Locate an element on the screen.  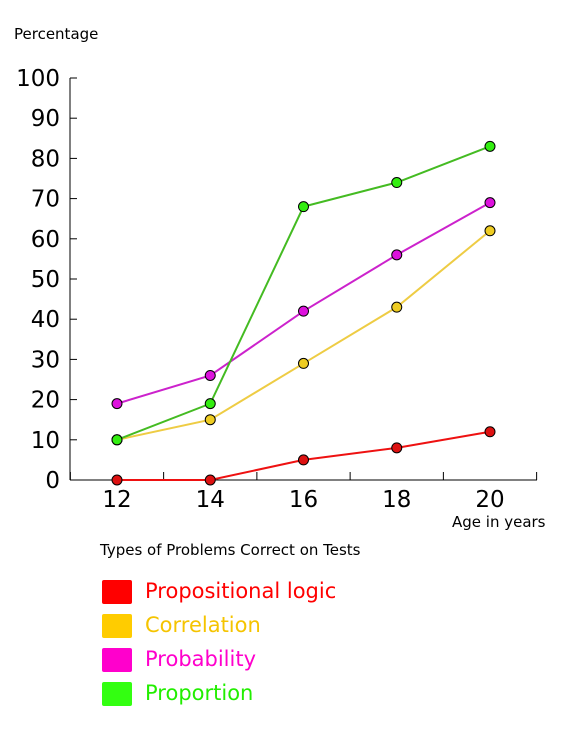
y-axis-ticks: 0 10 20 30 40 50 60 70 80 90 100 is located at coordinates (46, 280).